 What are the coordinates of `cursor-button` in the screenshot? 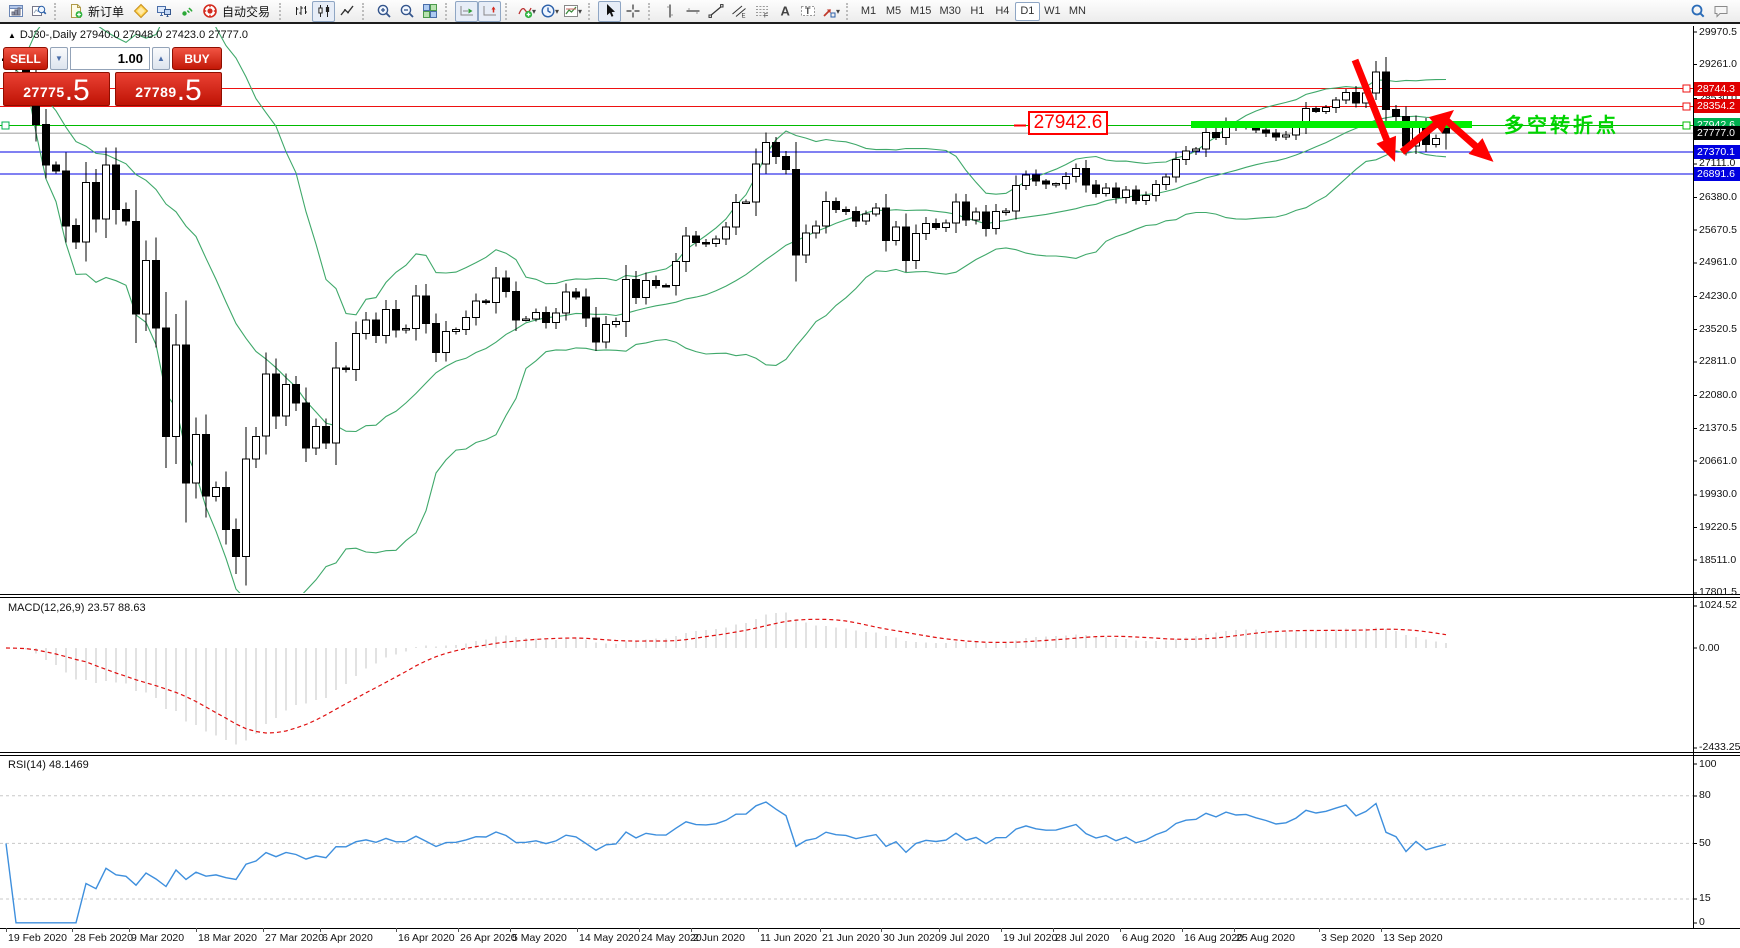 It's located at (610, 11).